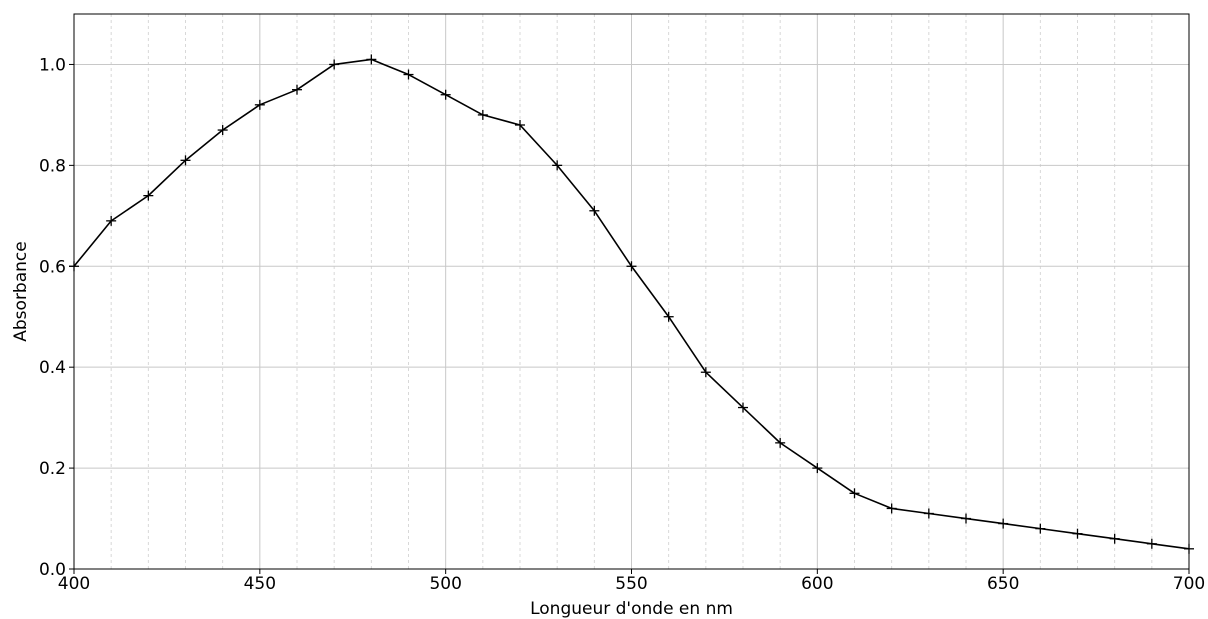  I want to click on y-tick-label: 0.0, so click(52, 570).